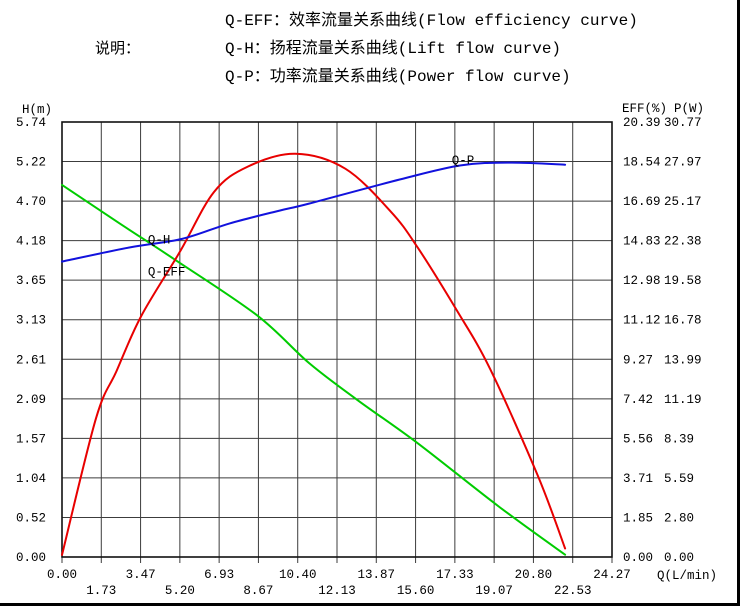 The image size is (740, 606). I want to click on y-axis-tick-label-p: 2.80, so click(679, 518).